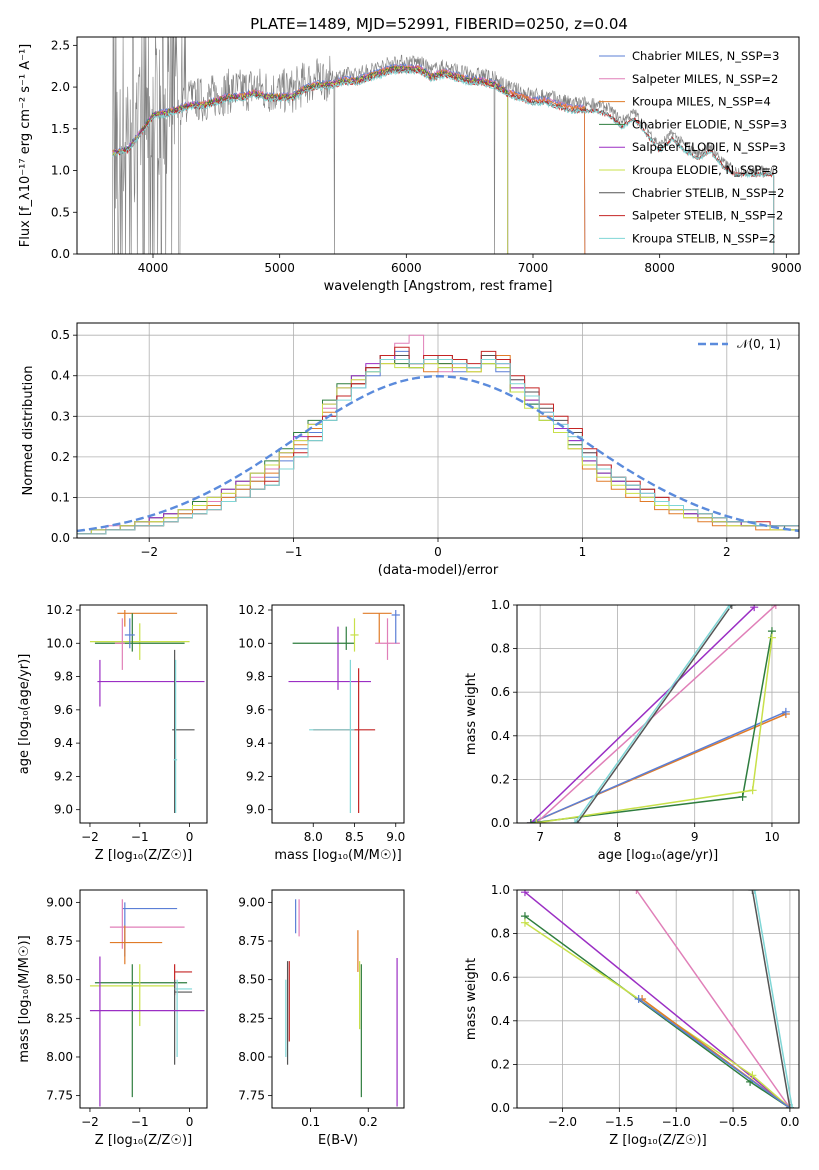 This screenshot has width=819, height=1170. What do you see at coordinates (313, 837) in the screenshot?
I see `x-tick-label: 8.0` at bounding box center [313, 837].